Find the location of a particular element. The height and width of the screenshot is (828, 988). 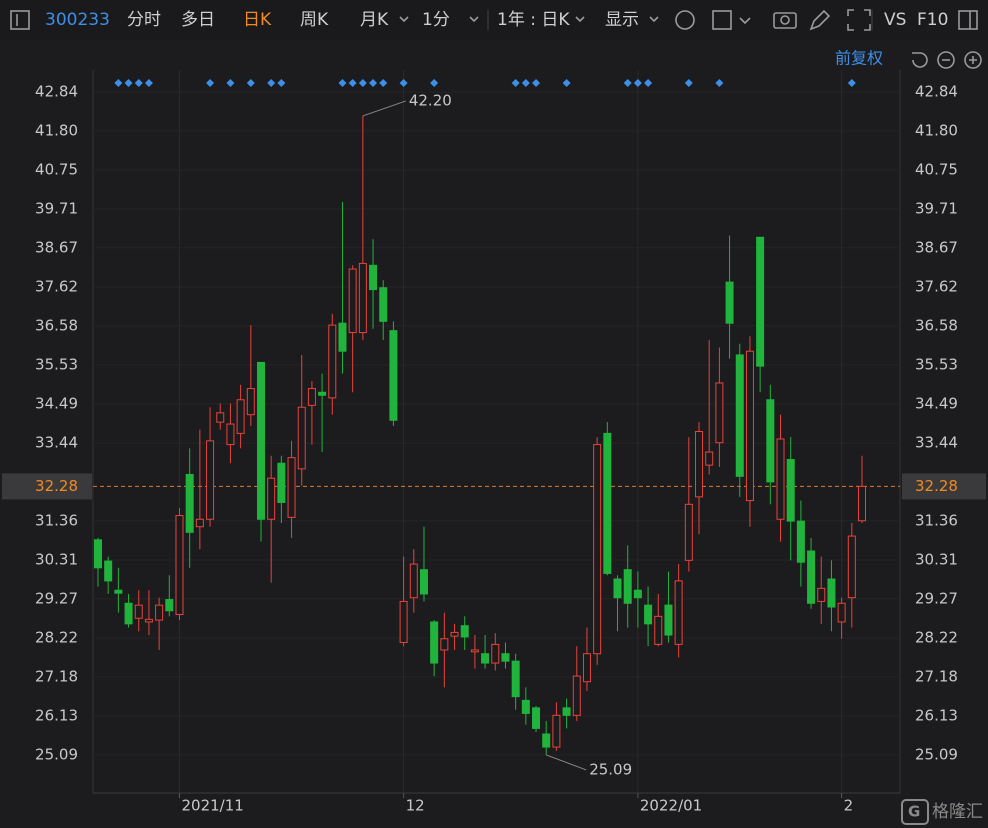

settings-icon is located at coordinates (685, 20).